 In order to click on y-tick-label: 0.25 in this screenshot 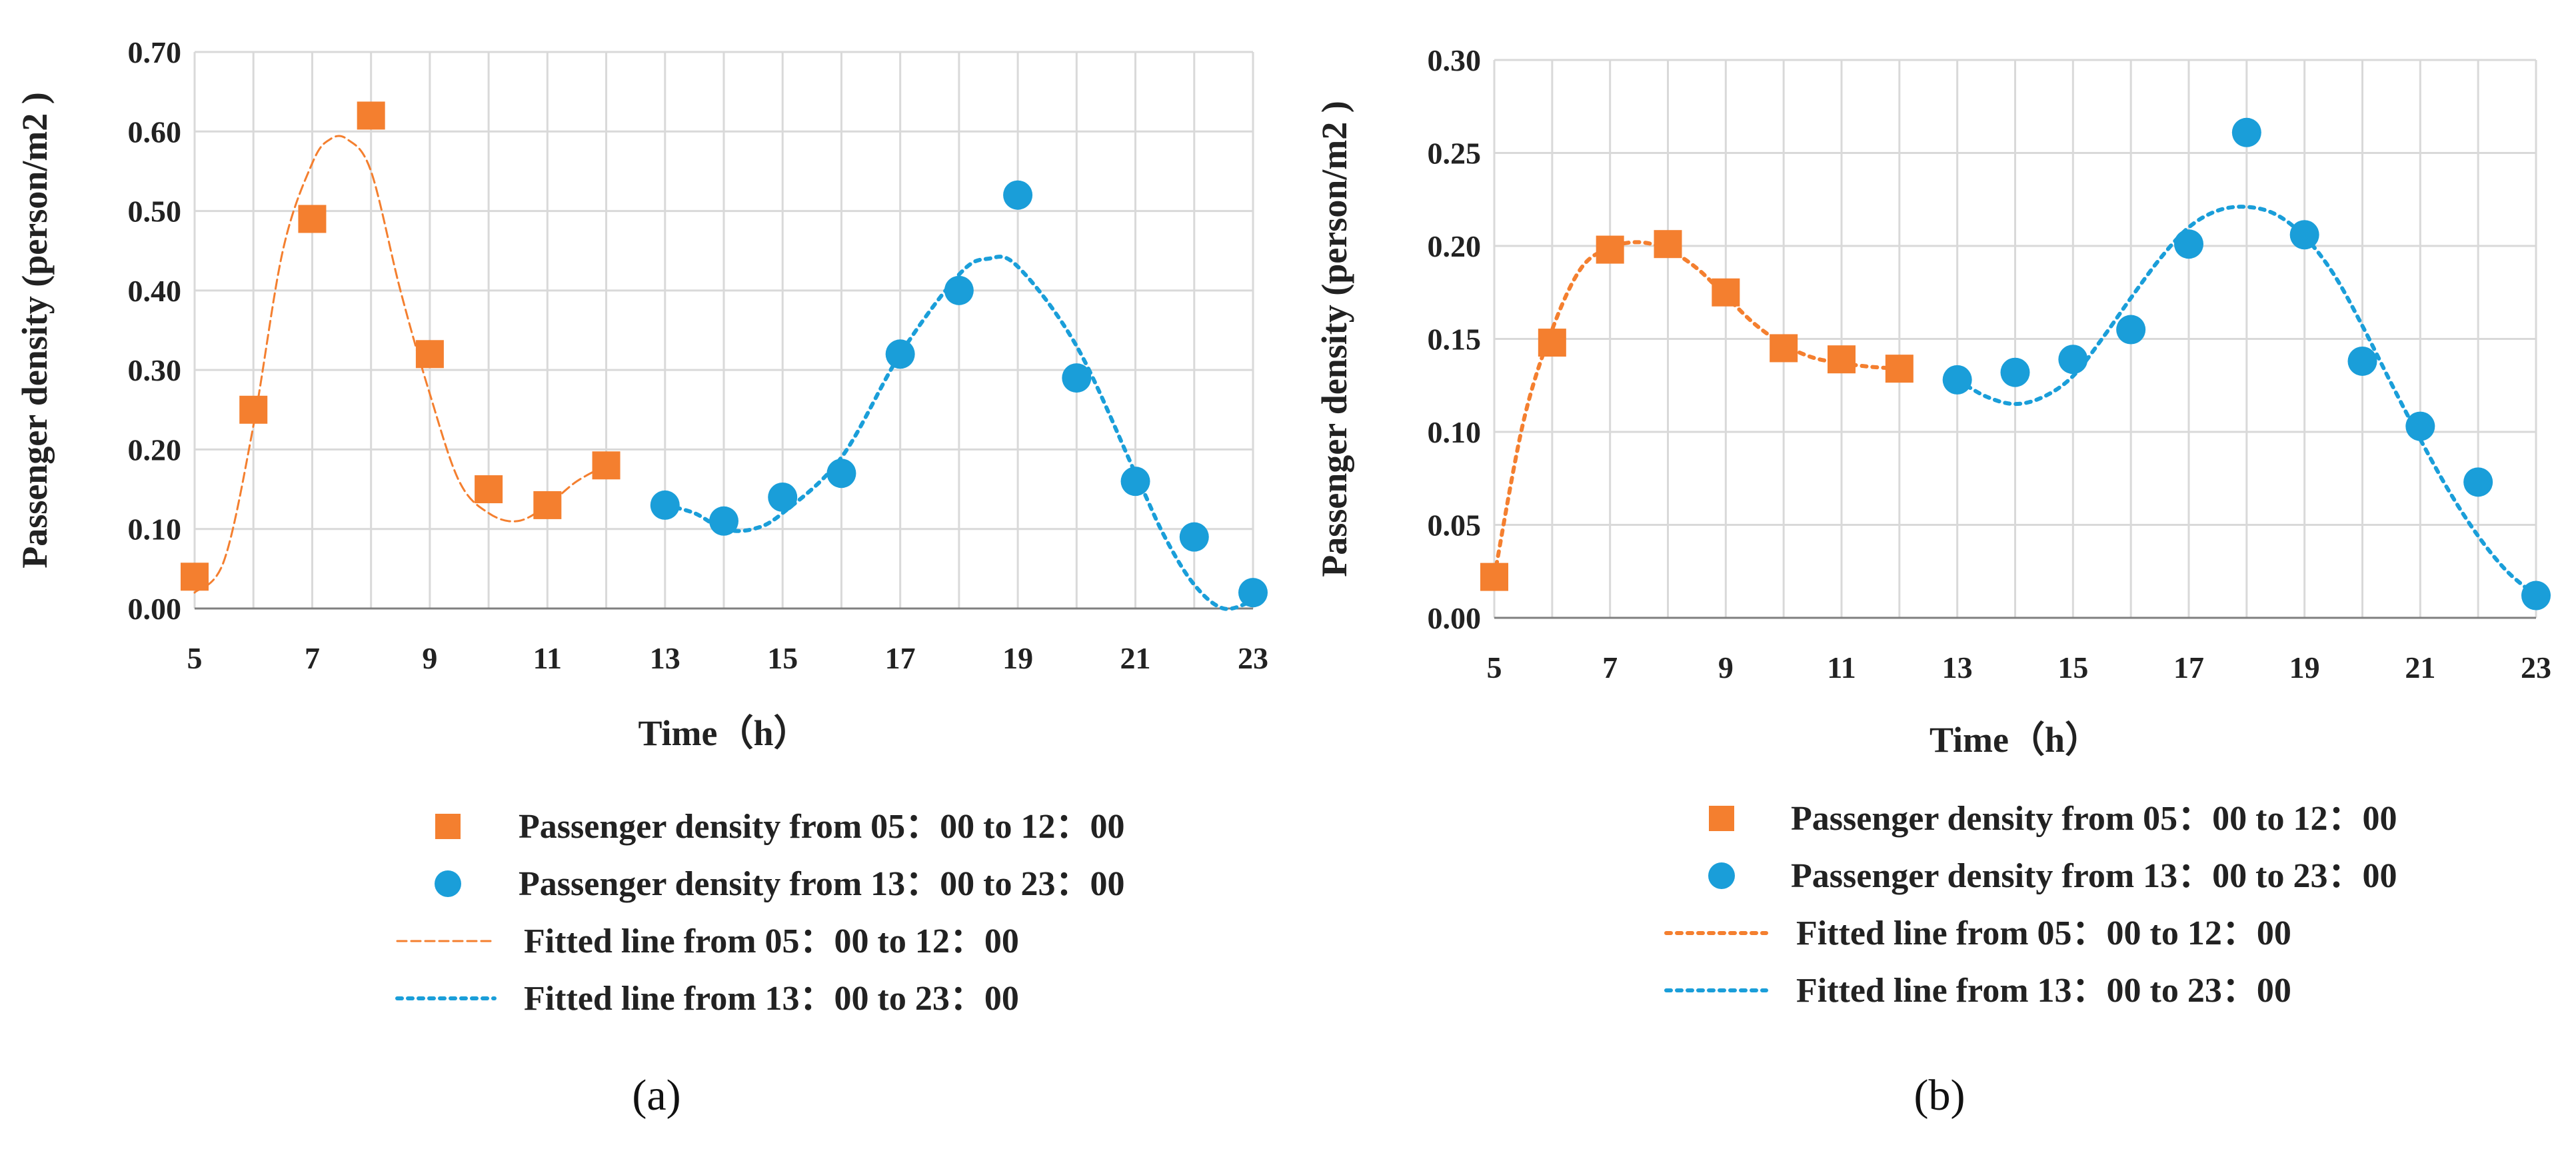, I will do `click(1455, 154)`.